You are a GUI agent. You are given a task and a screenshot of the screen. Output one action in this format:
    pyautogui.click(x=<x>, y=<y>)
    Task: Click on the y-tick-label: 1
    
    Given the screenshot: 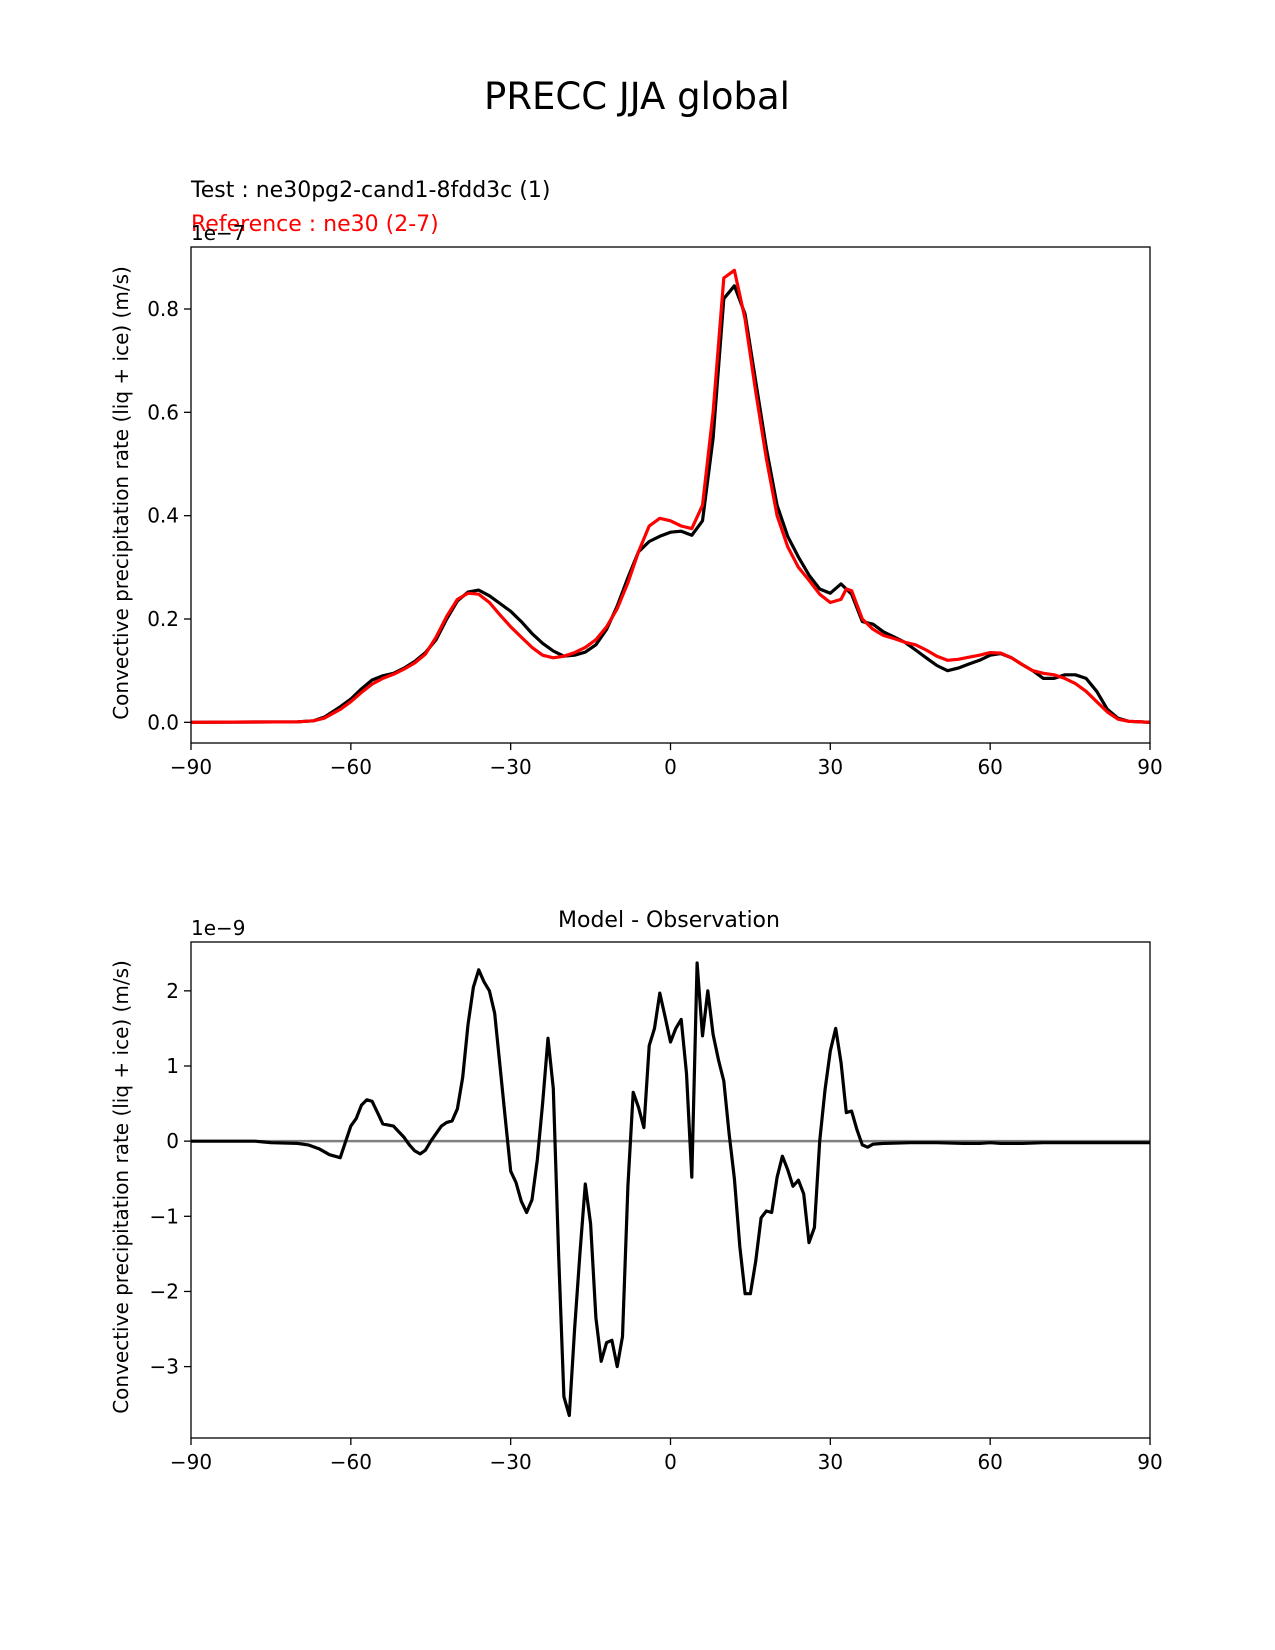 What is the action you would take?
    pyautogui.click(x=172, y=1066)
    